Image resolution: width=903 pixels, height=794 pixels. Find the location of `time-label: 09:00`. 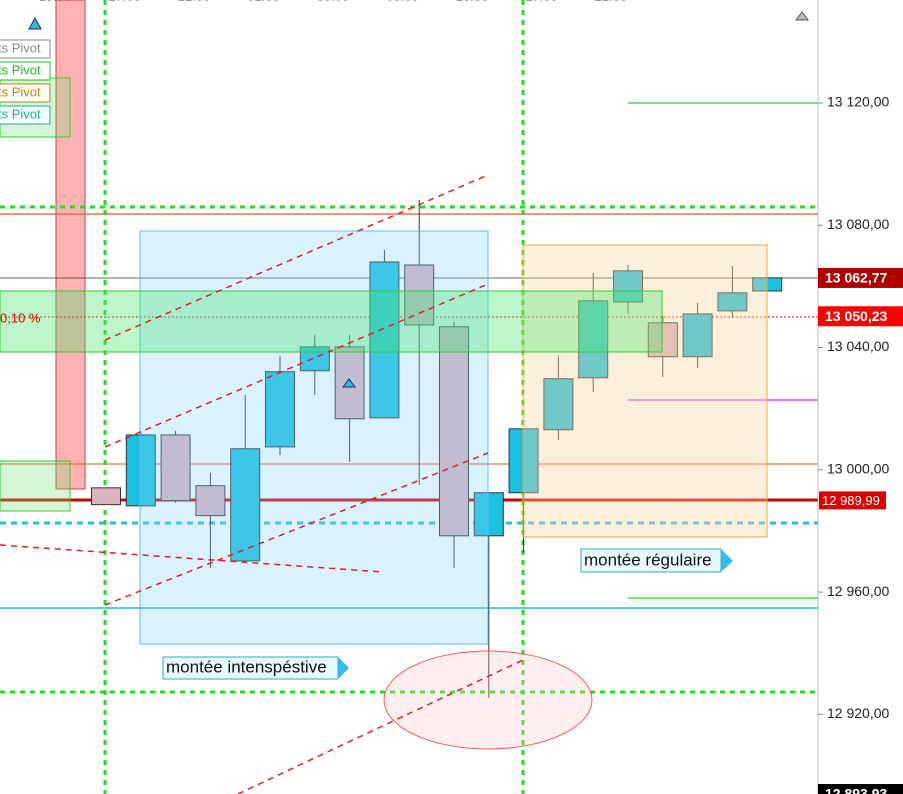

time-label: 09:00 is located at coordinates (402, 1).